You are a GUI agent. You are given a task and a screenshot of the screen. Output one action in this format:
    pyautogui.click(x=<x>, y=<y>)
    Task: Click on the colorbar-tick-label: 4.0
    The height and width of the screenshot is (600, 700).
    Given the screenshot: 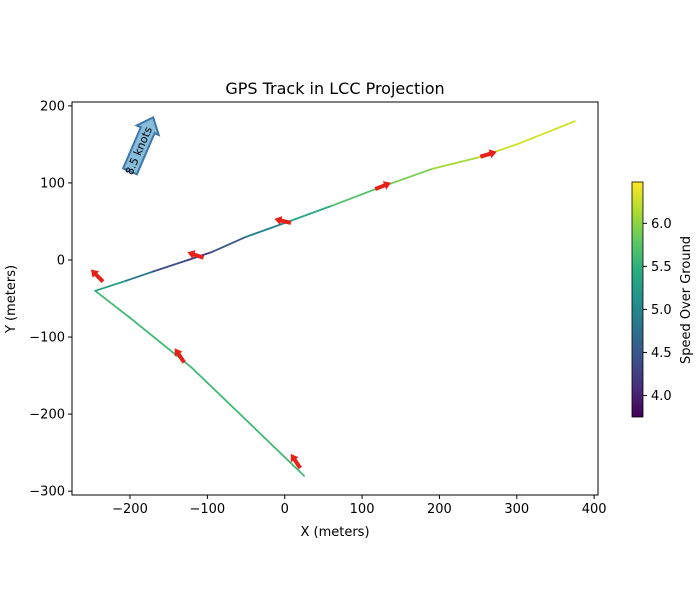 What is the action you would take?
    pyautogui.click(x=661, y=396)
    